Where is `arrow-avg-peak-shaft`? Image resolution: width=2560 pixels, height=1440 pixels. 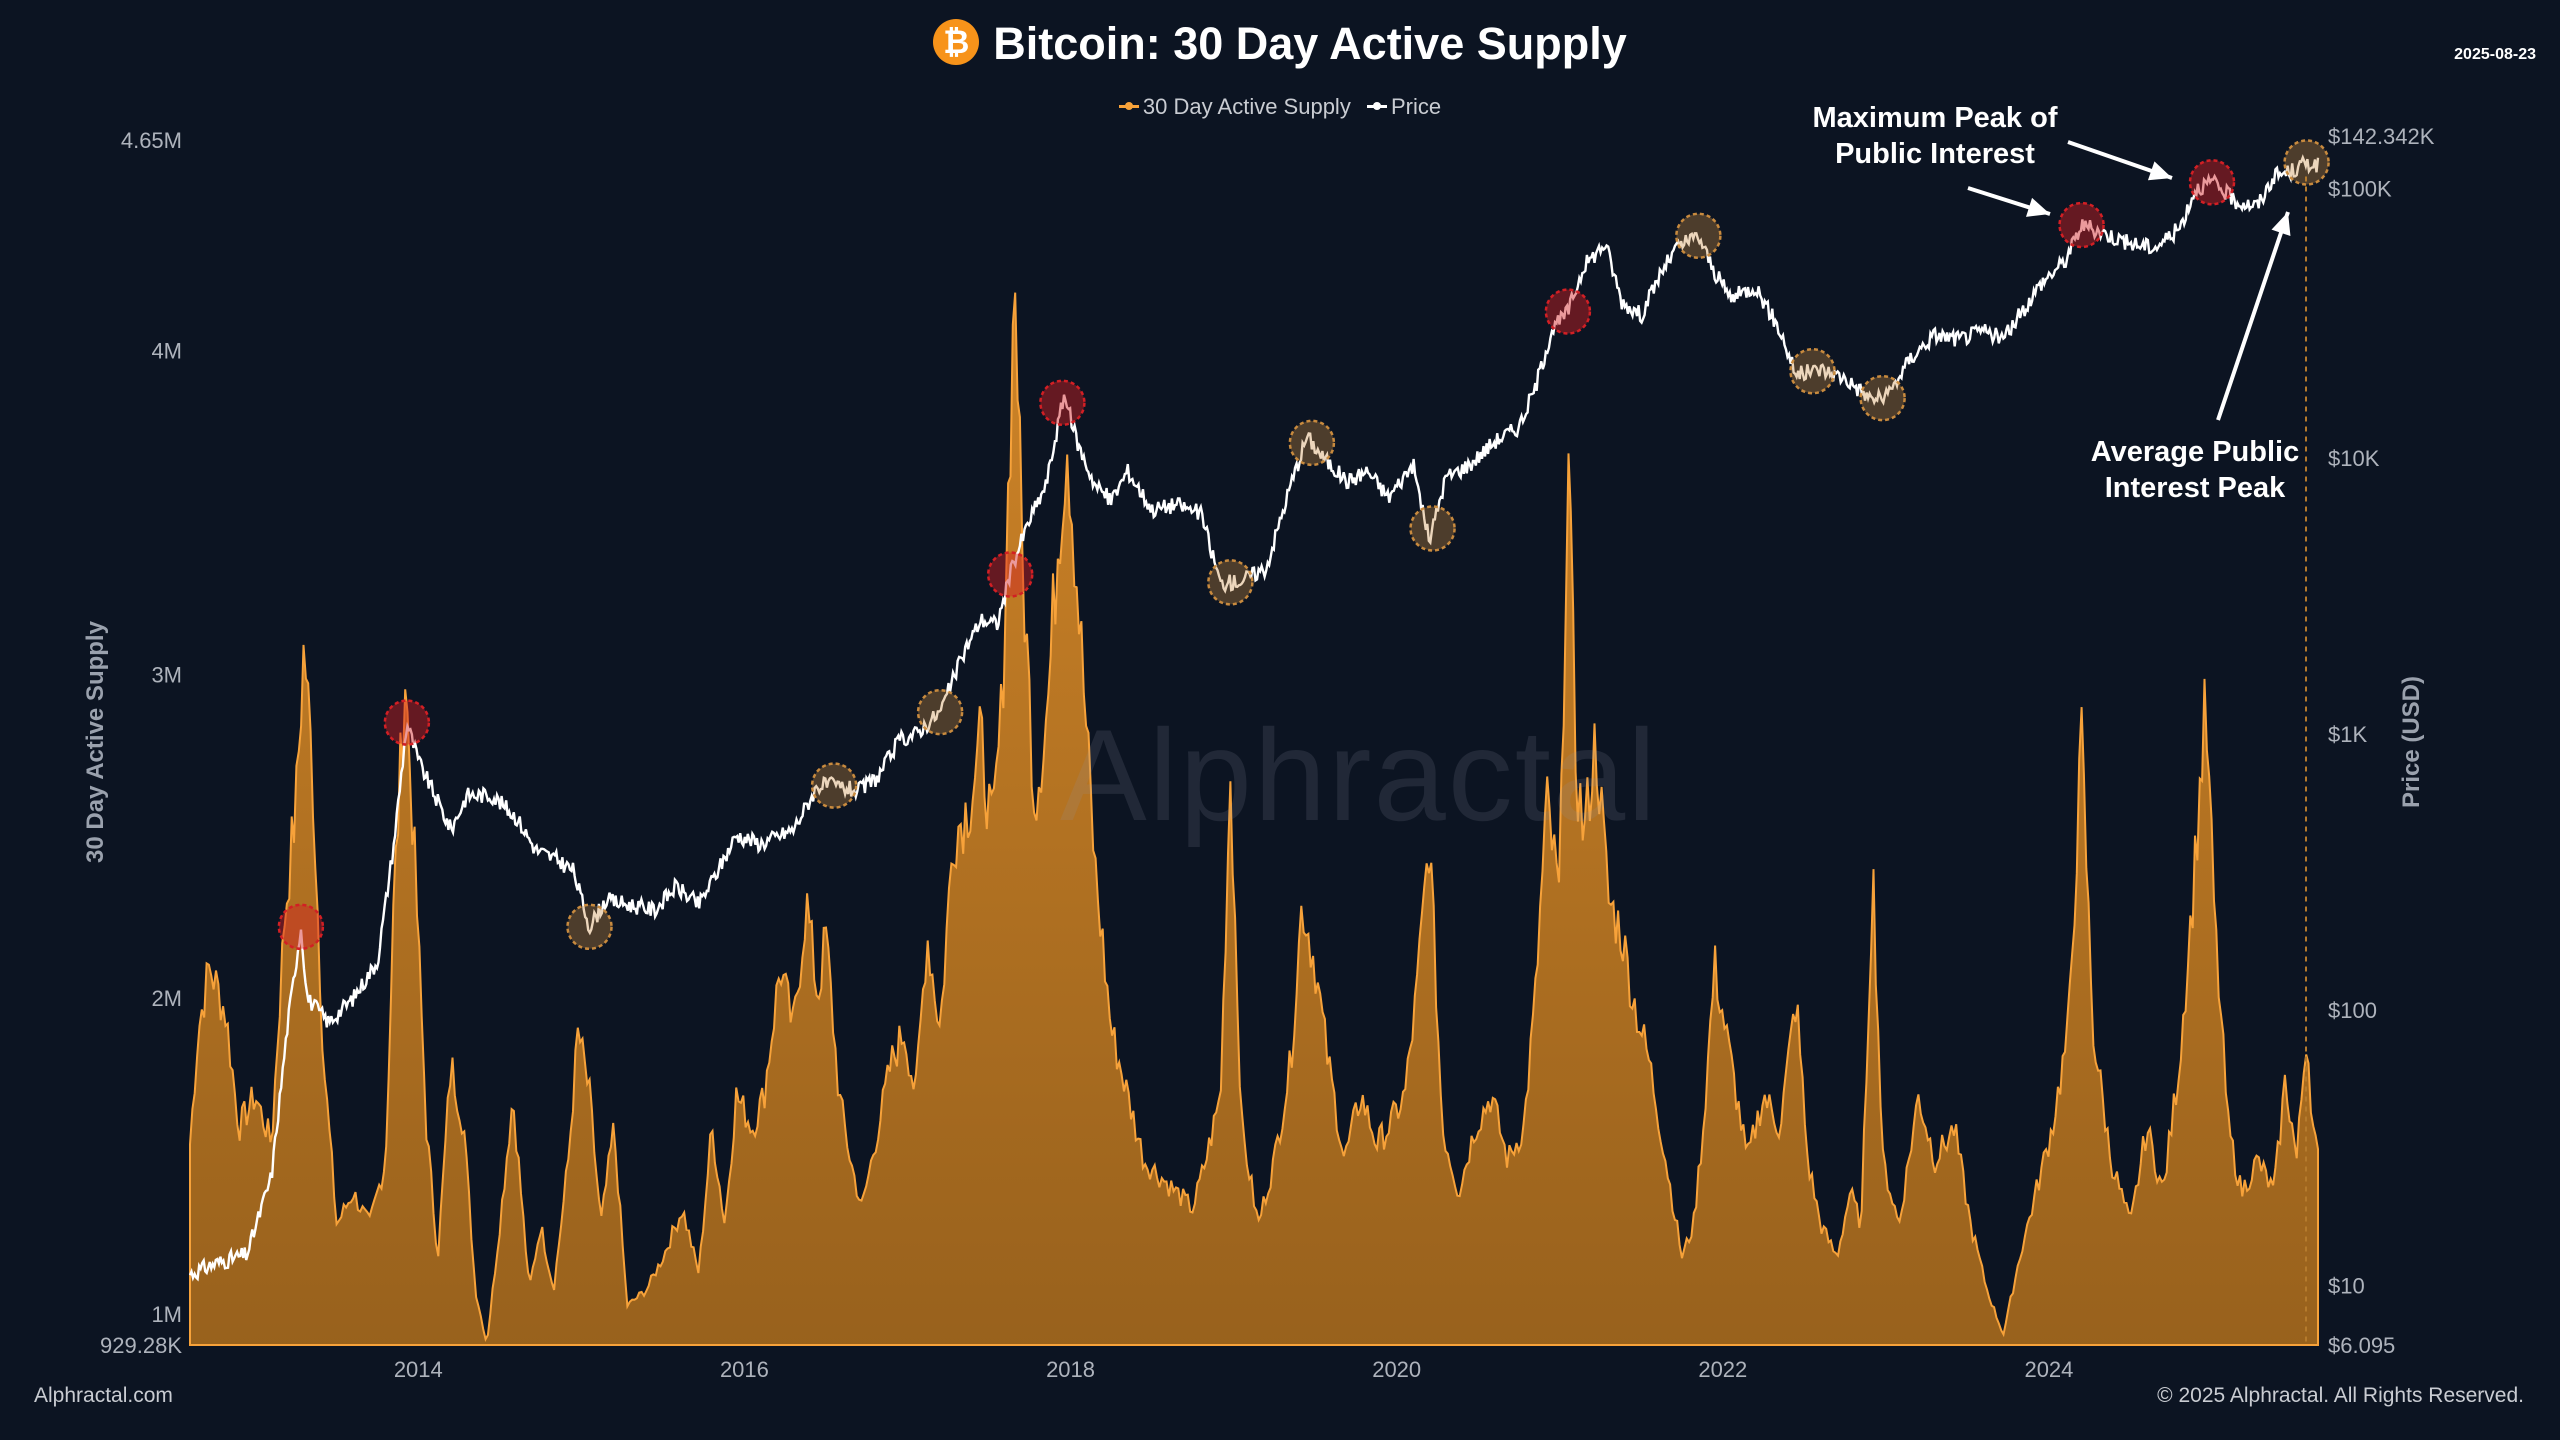
arrow-avg-peak-shaft is located at coordinates (2253, 316).